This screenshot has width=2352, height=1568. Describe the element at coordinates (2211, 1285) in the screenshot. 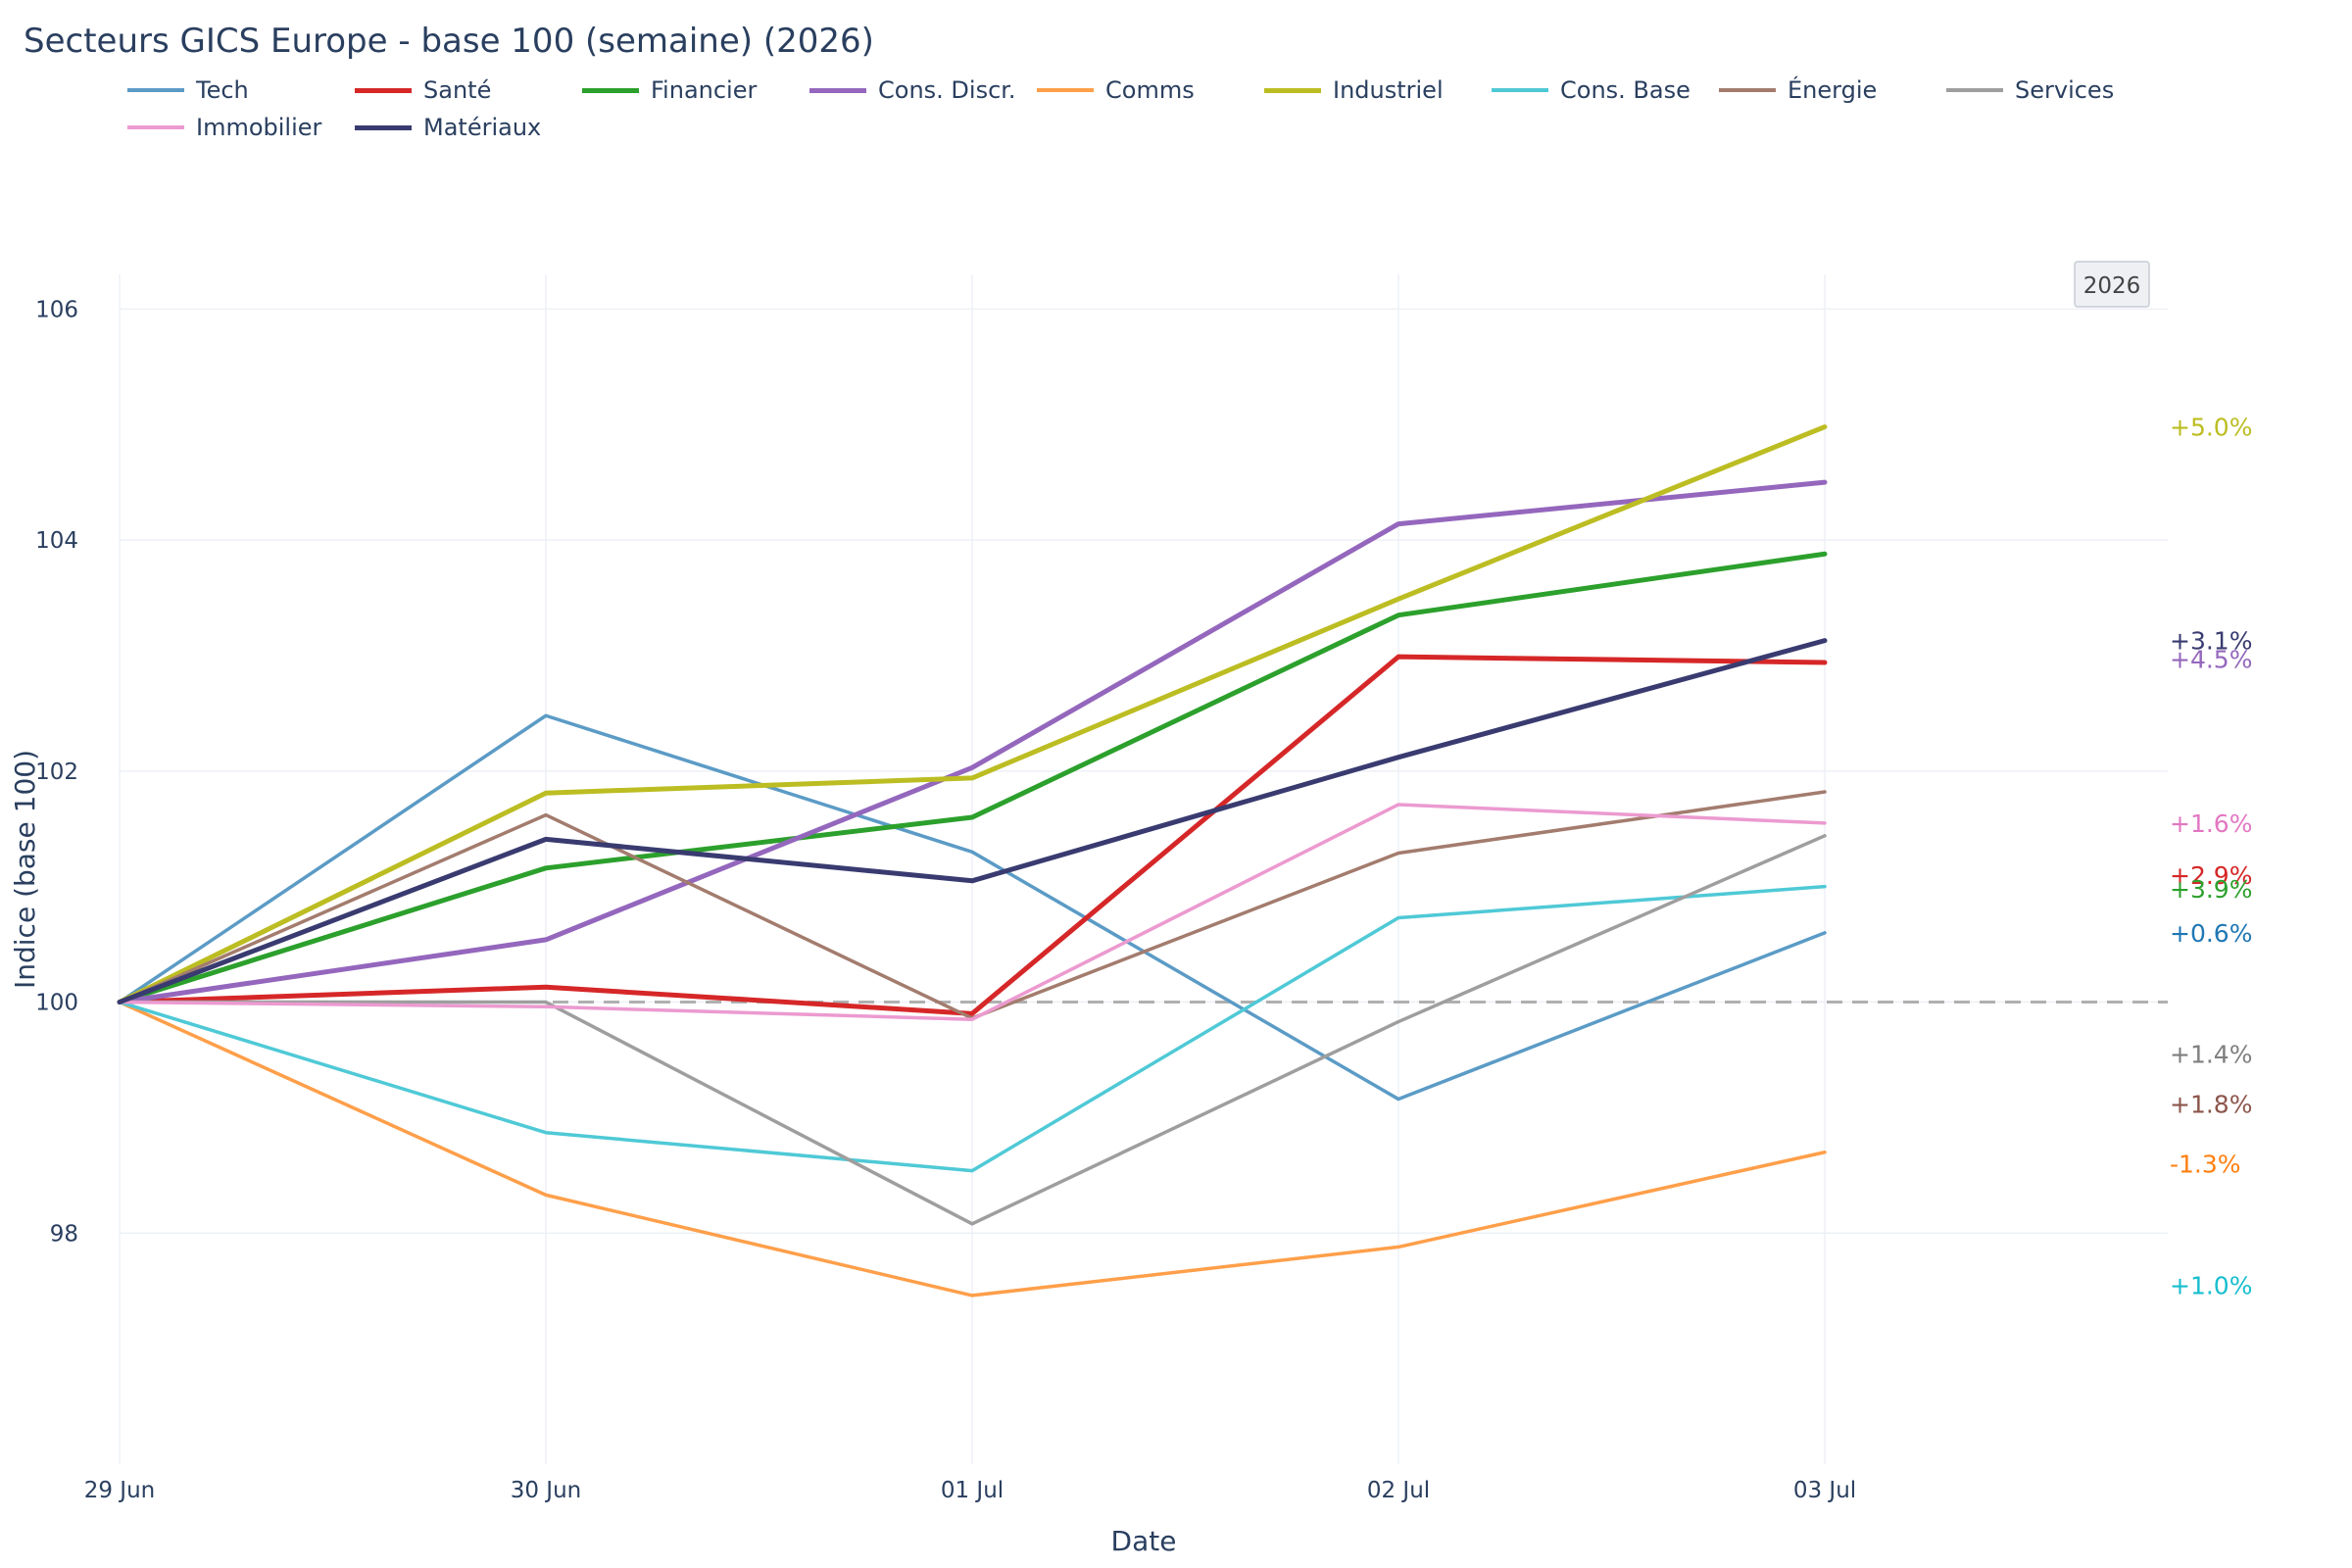

I see `end-label: +1.0%` at that location.